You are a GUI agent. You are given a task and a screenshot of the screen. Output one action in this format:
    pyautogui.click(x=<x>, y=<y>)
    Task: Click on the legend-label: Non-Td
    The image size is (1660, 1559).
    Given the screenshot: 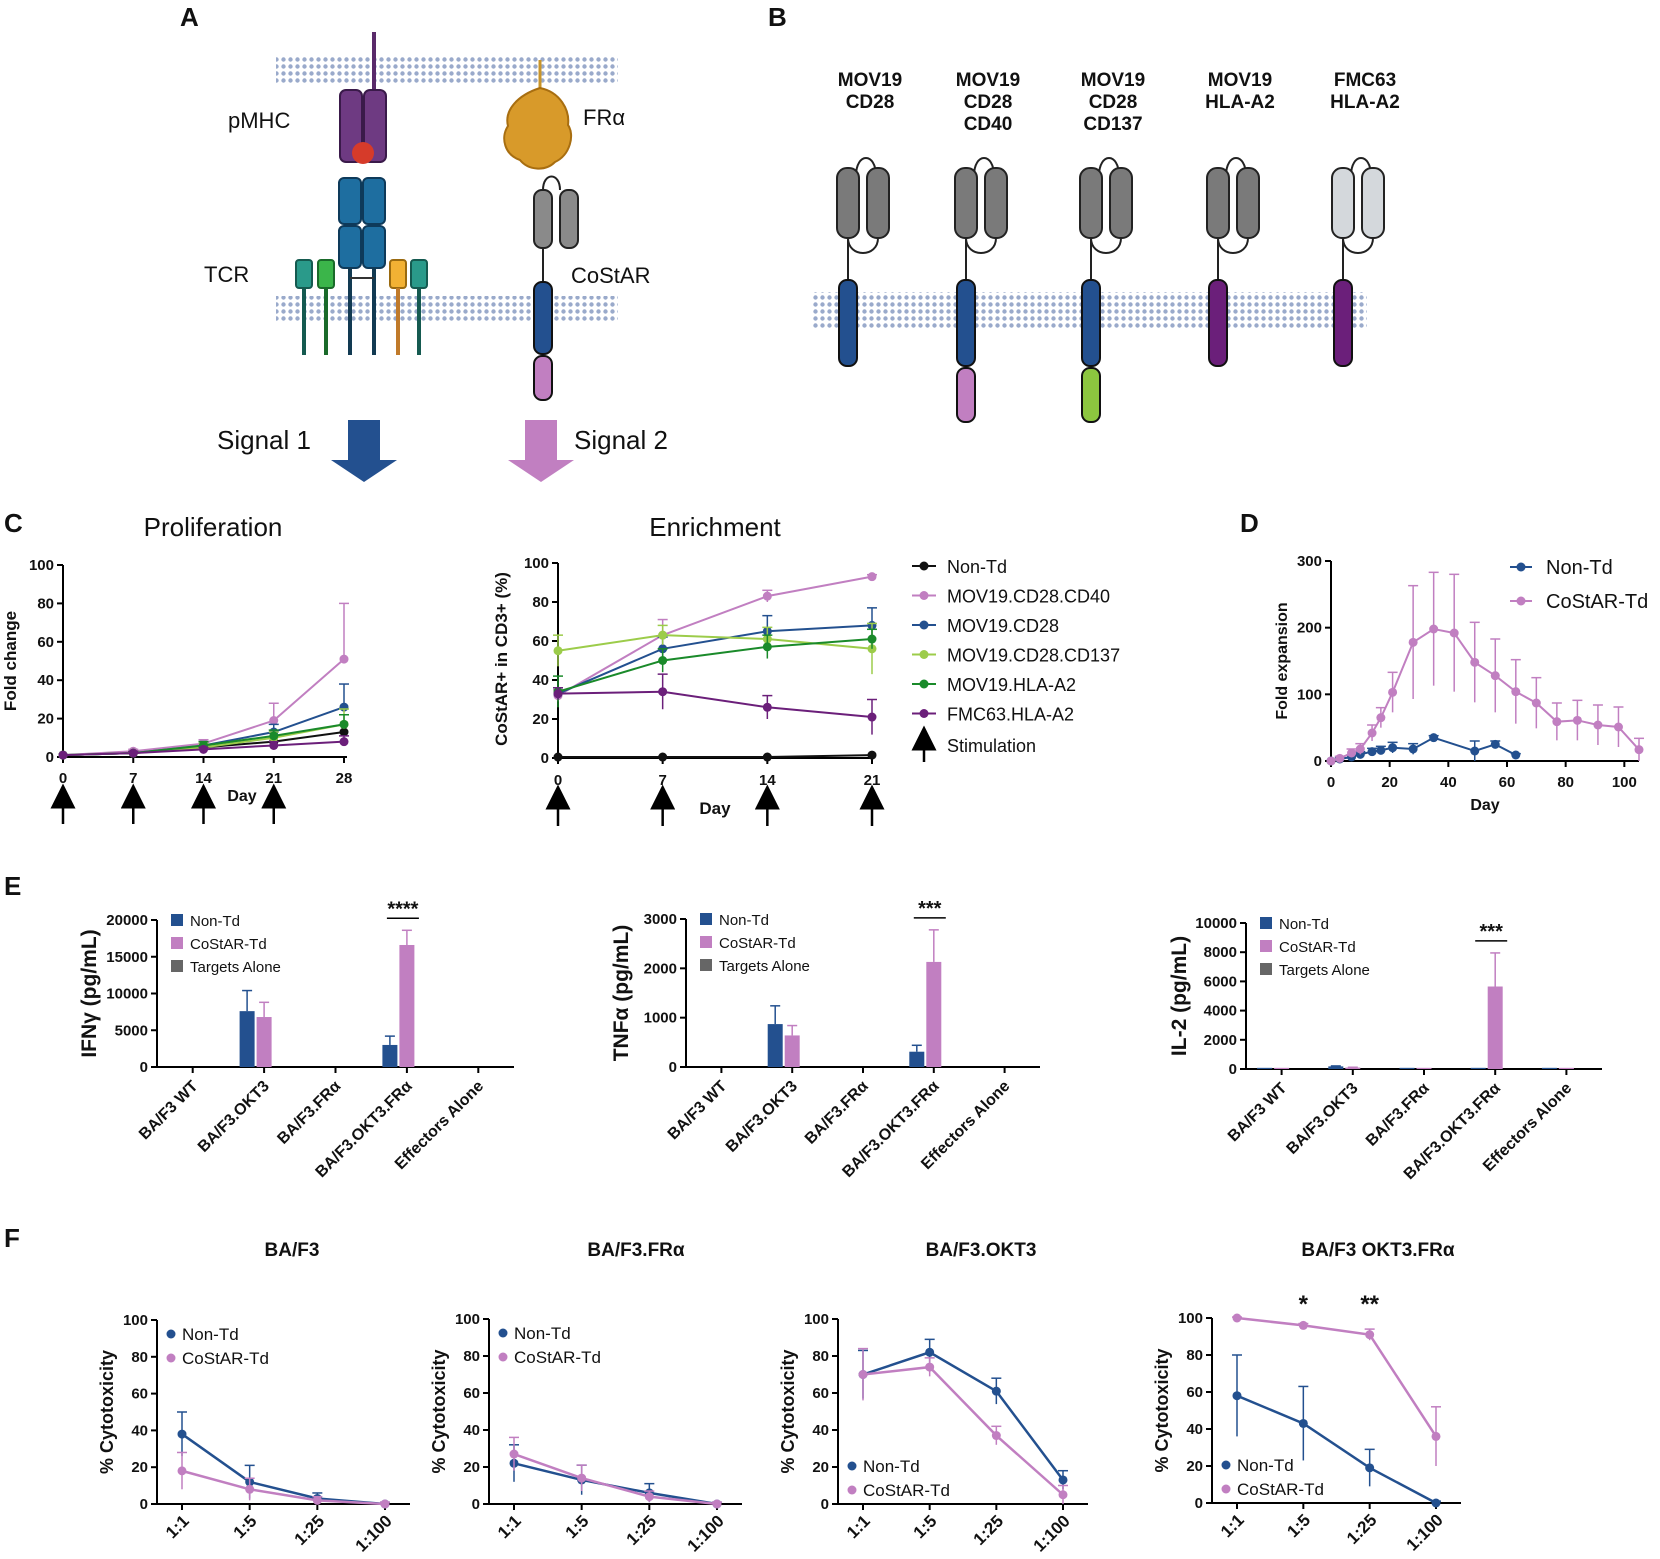 What is the action you would take?
    pyautogui.click(x=977, y=567)
    